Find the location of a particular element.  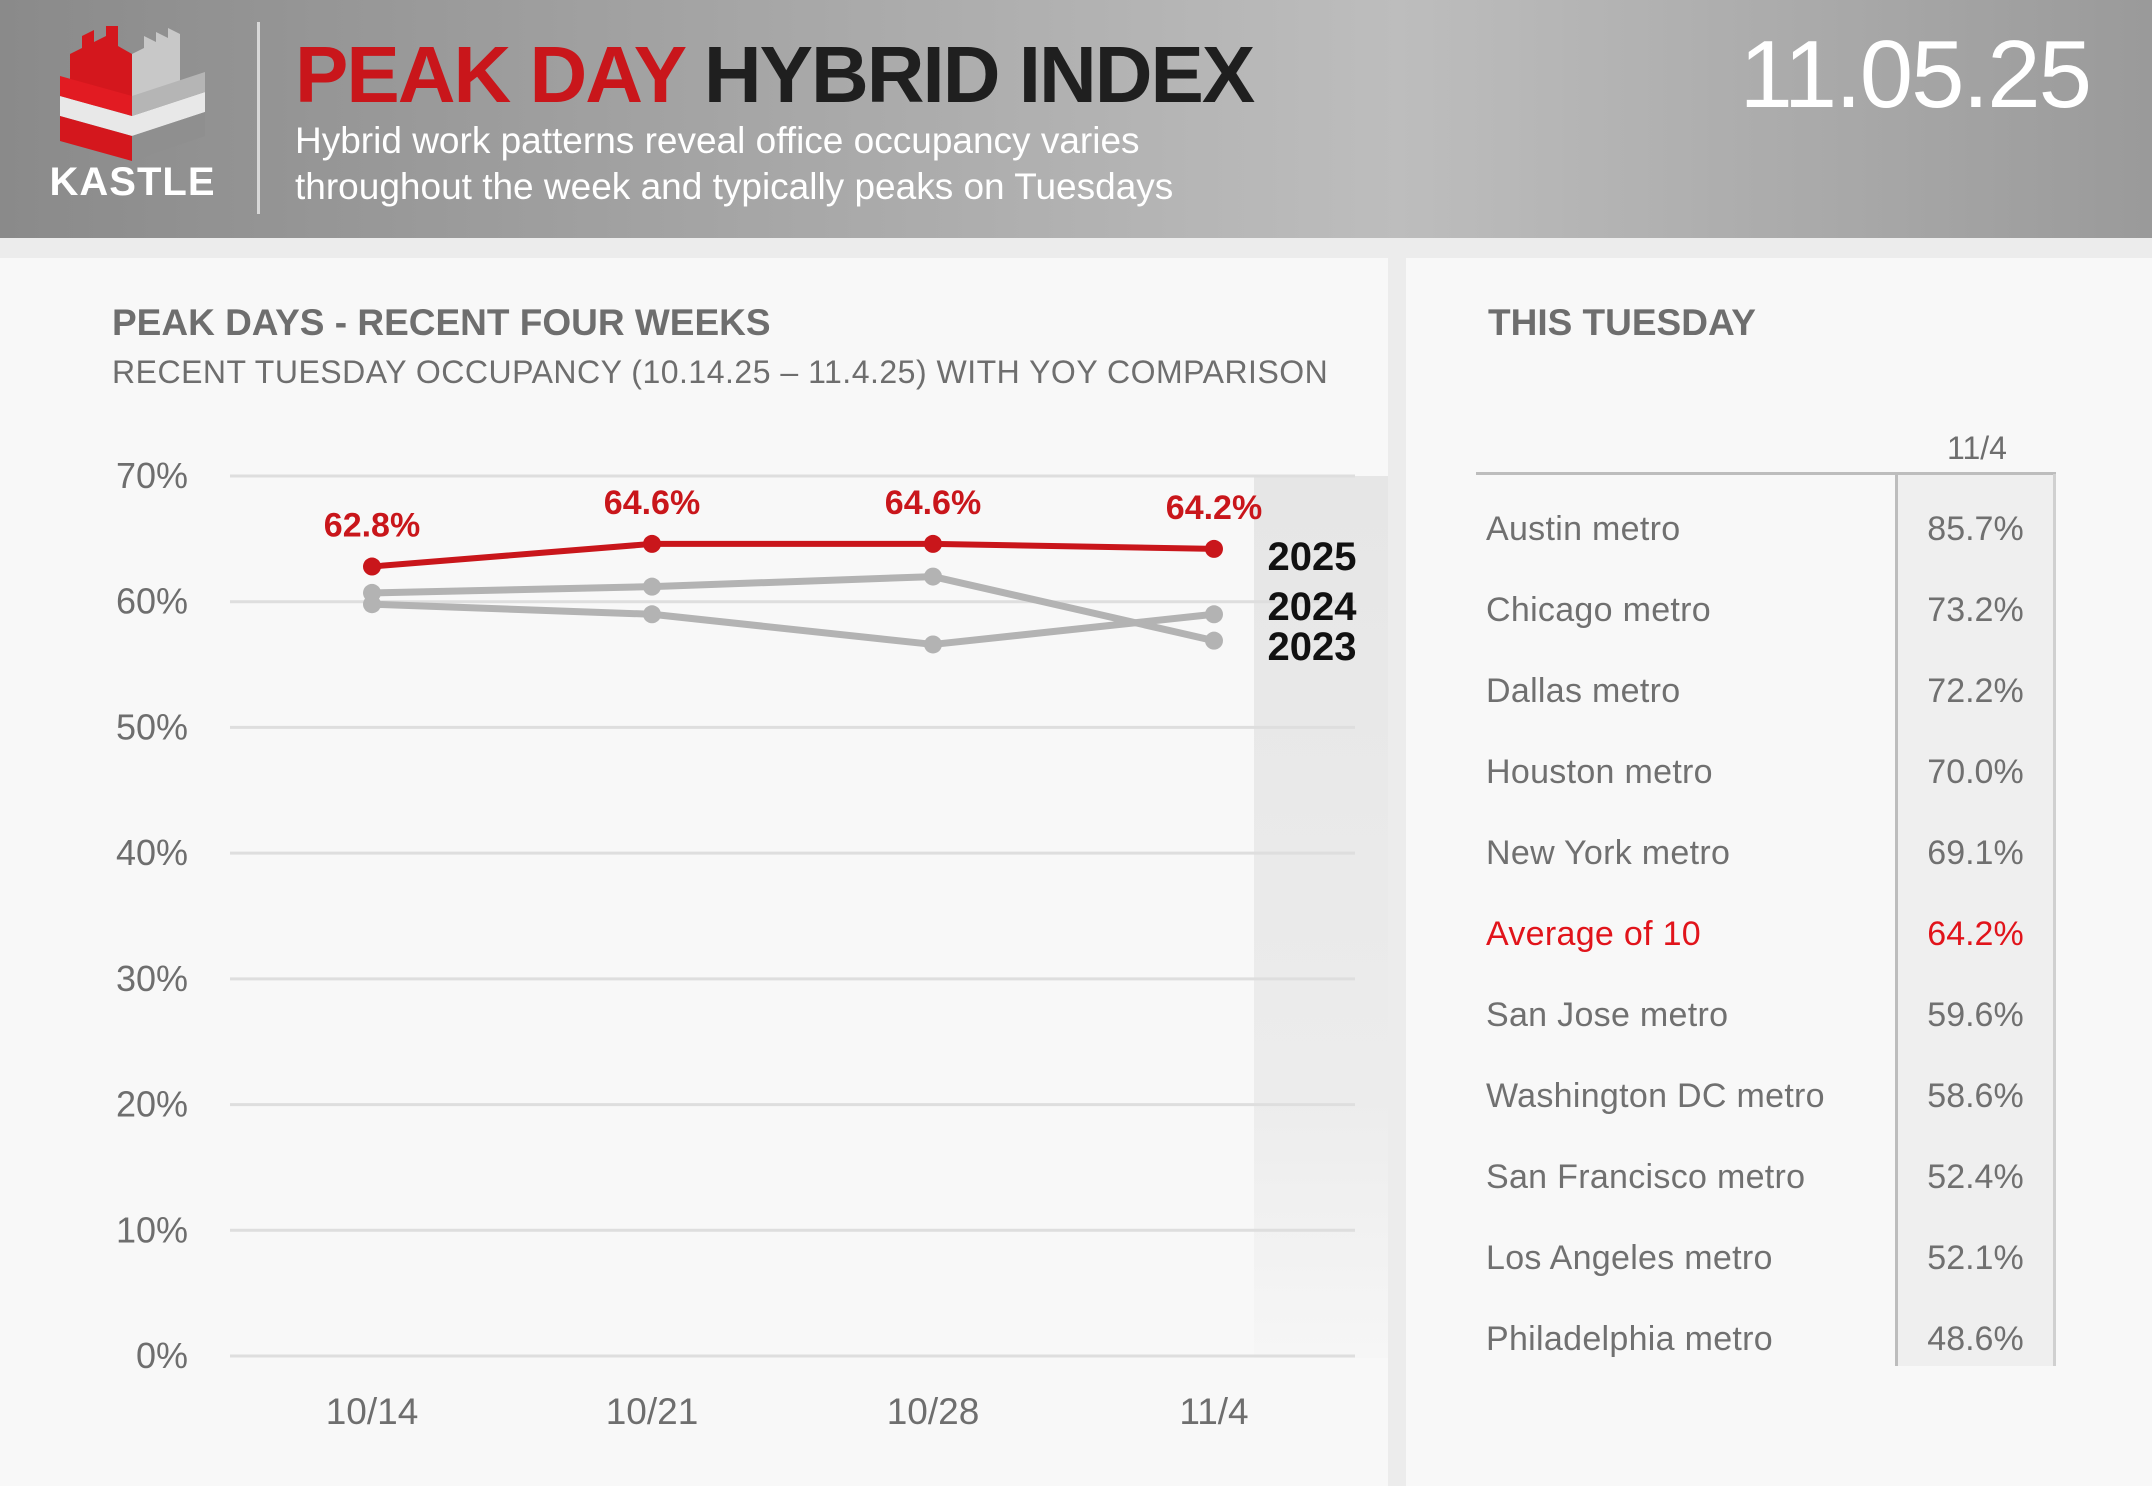

value-column-shade is located at coordinates (1975, 920).